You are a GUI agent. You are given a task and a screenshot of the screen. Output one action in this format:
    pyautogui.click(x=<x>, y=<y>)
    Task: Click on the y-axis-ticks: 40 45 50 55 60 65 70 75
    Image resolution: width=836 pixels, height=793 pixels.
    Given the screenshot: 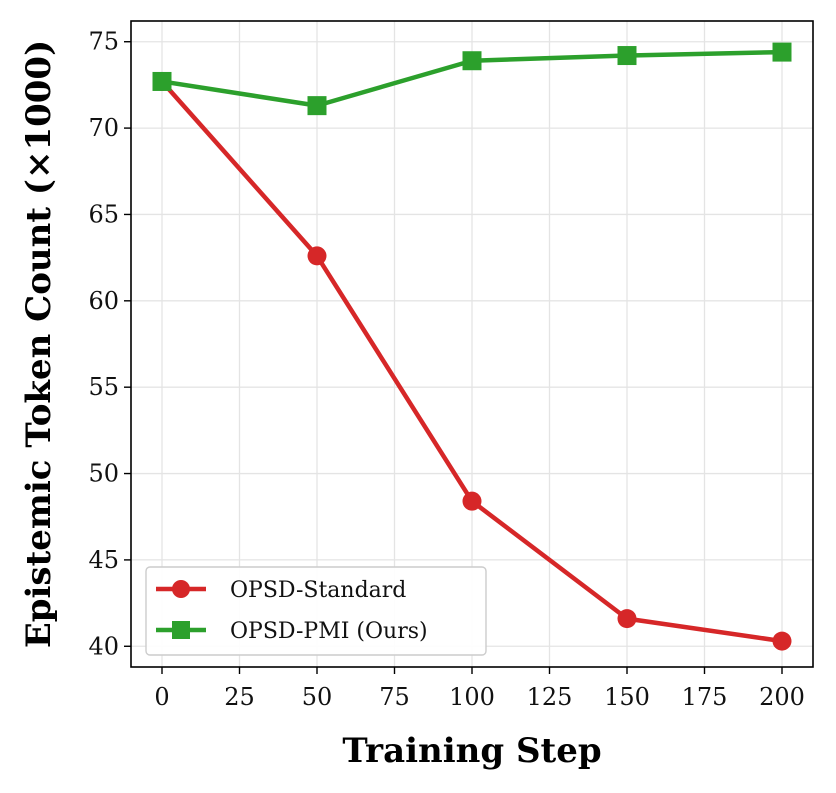 What is the action you would take?
    pyautogui.click(x=109, y=344)
    